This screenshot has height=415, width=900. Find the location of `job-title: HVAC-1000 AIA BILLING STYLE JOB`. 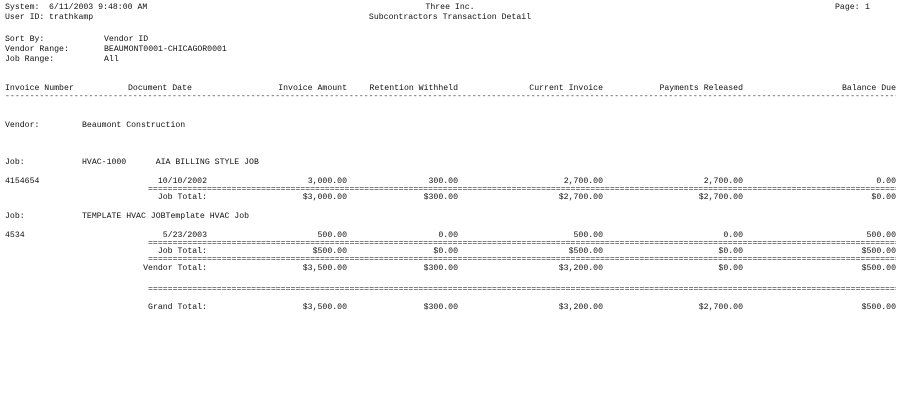

job-title: HVAC-1000 AIA BILLING STYLE JOB is located at coordinates (170, 162).